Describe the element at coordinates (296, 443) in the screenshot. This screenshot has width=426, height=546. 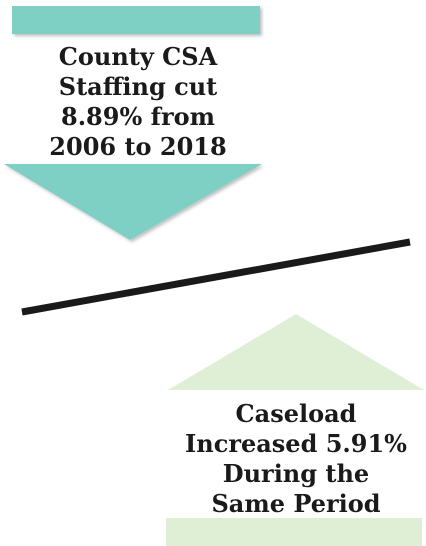
I see `caseload-caption-line-2: Increased 5.91%` at that location.